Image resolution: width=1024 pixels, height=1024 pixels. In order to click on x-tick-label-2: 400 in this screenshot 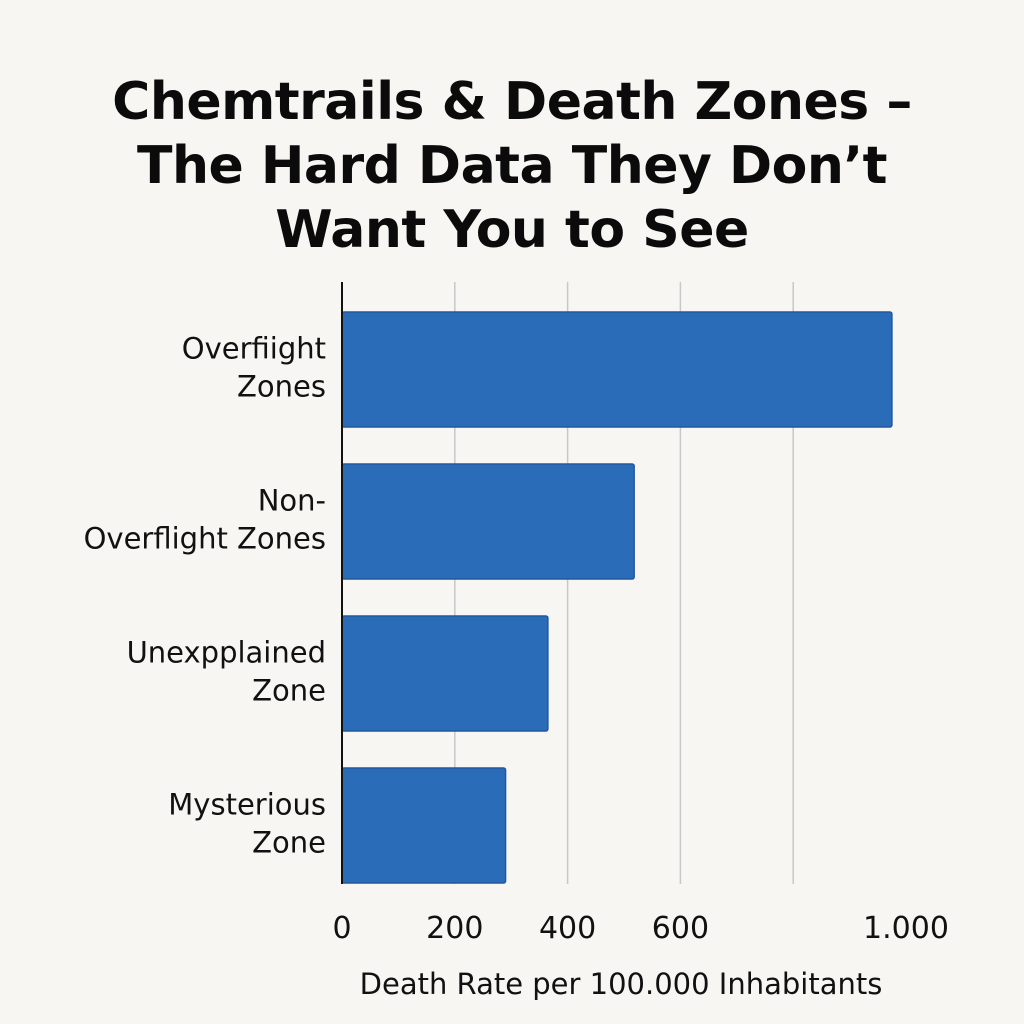, I will do `click(567, 928)`.